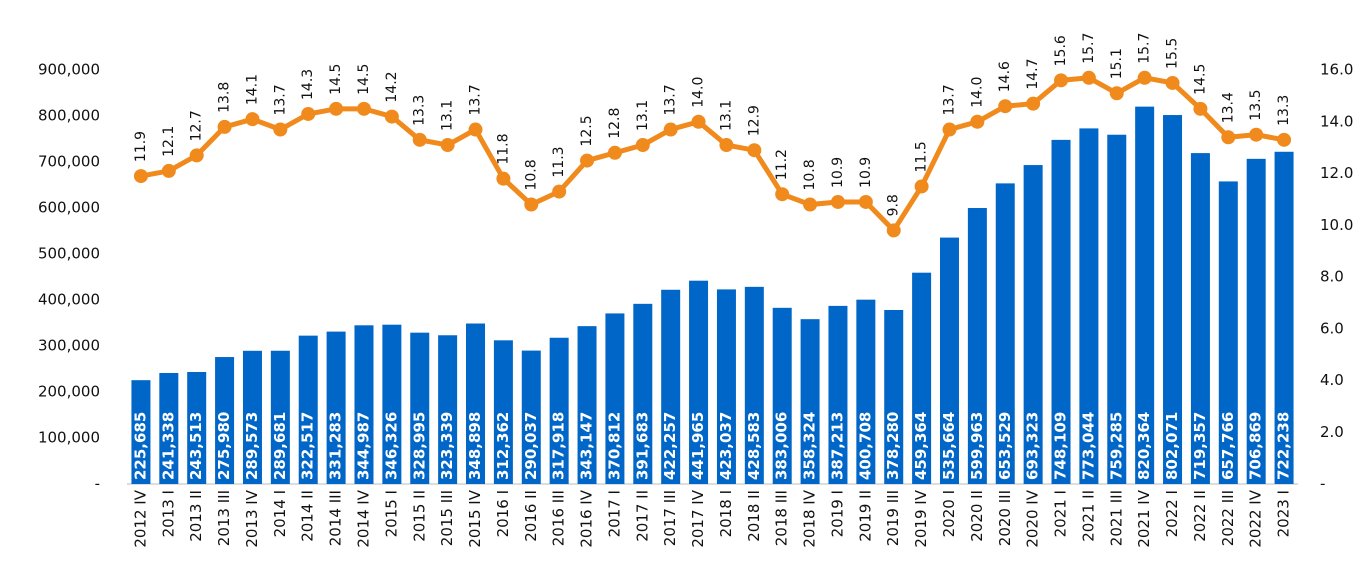  Describe the element at coordinates (1256, 105) in the screenshot. I see `line-label: 13.5` at that location.